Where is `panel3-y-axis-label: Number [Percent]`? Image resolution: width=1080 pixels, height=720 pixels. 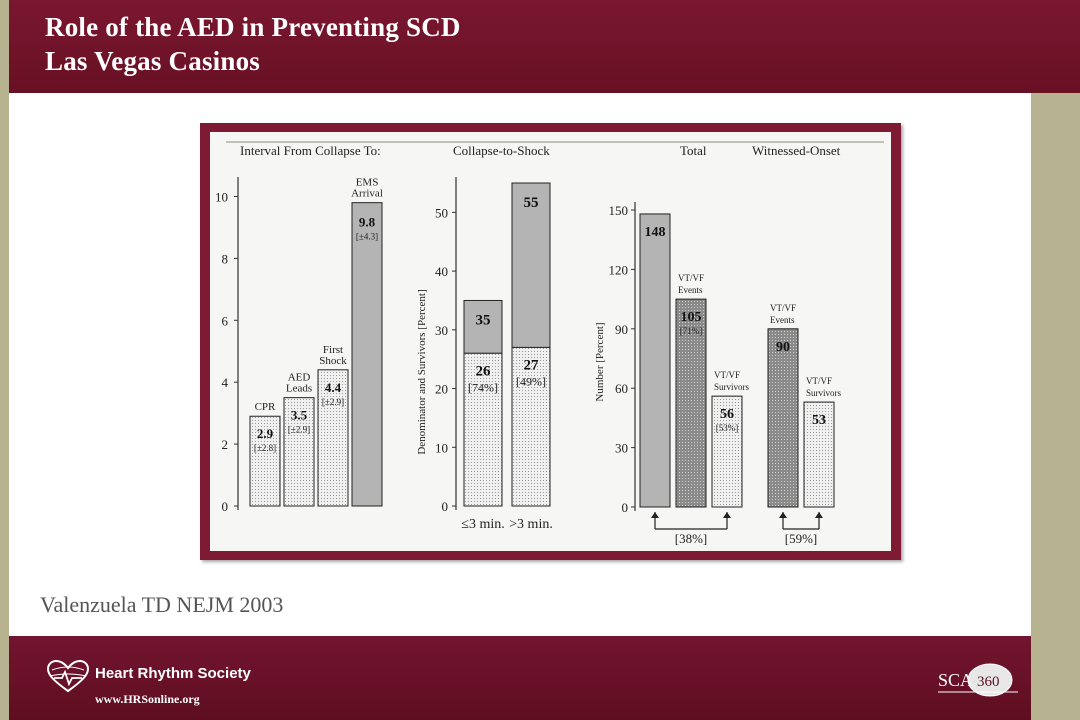
panel3-y-axis-label: Number [Percent] is located at coordinates (600, 361).